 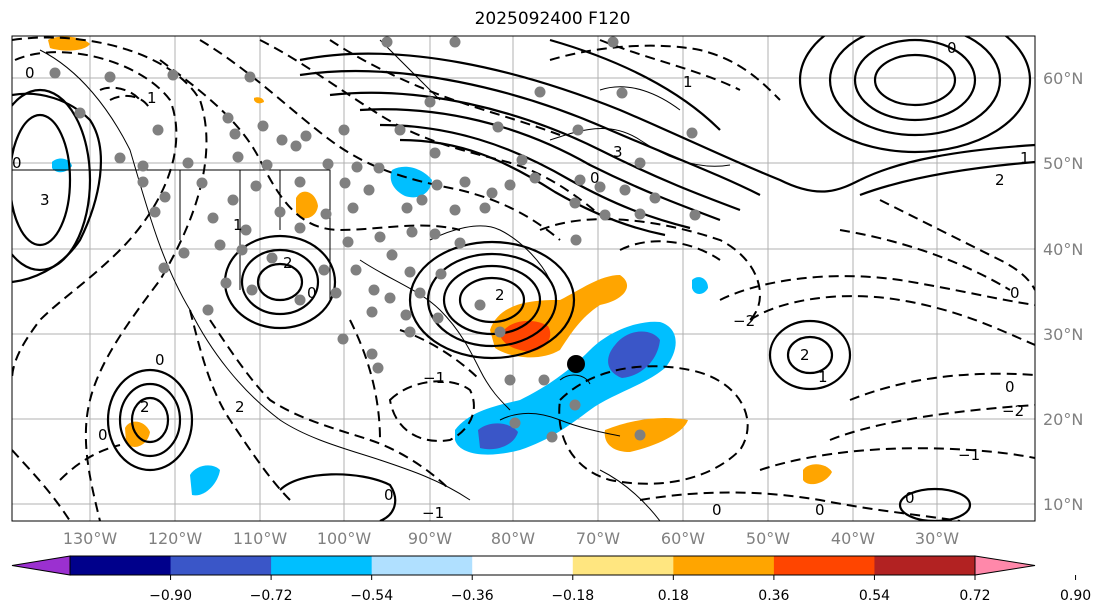 I want to click on colorbar-tick-label: −0.72, so click(x=271, y=596).